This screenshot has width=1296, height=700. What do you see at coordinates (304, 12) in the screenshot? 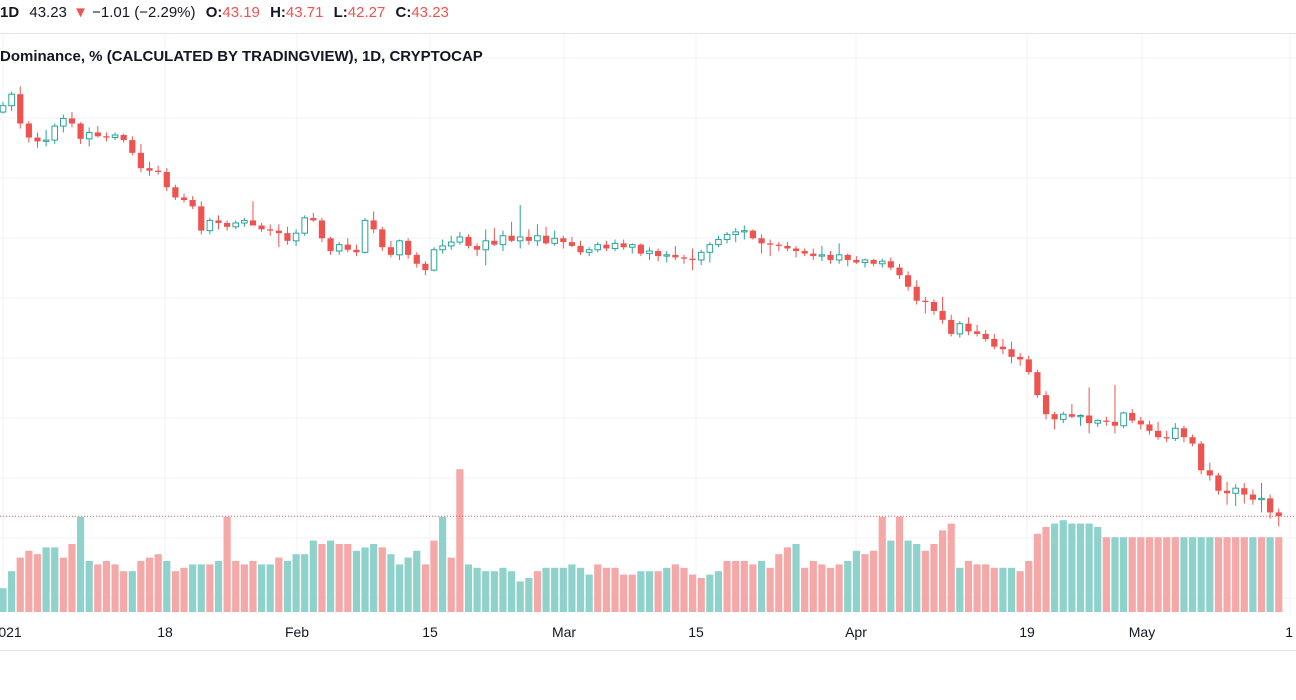
I see `high-value: 43.71` at bounding box center [304, 12].